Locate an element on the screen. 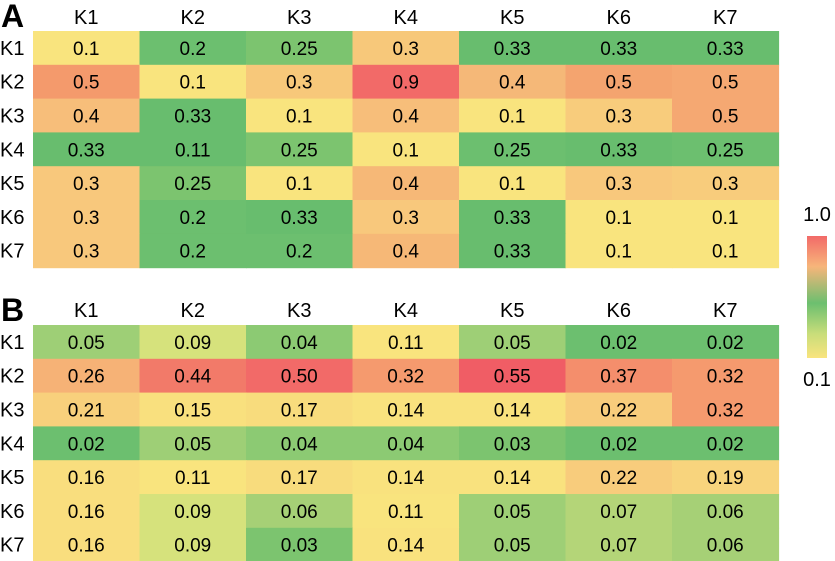 The width and height of the screenshot is (835, 561). panel-letter-a: A is located at coordinates (12, 17).